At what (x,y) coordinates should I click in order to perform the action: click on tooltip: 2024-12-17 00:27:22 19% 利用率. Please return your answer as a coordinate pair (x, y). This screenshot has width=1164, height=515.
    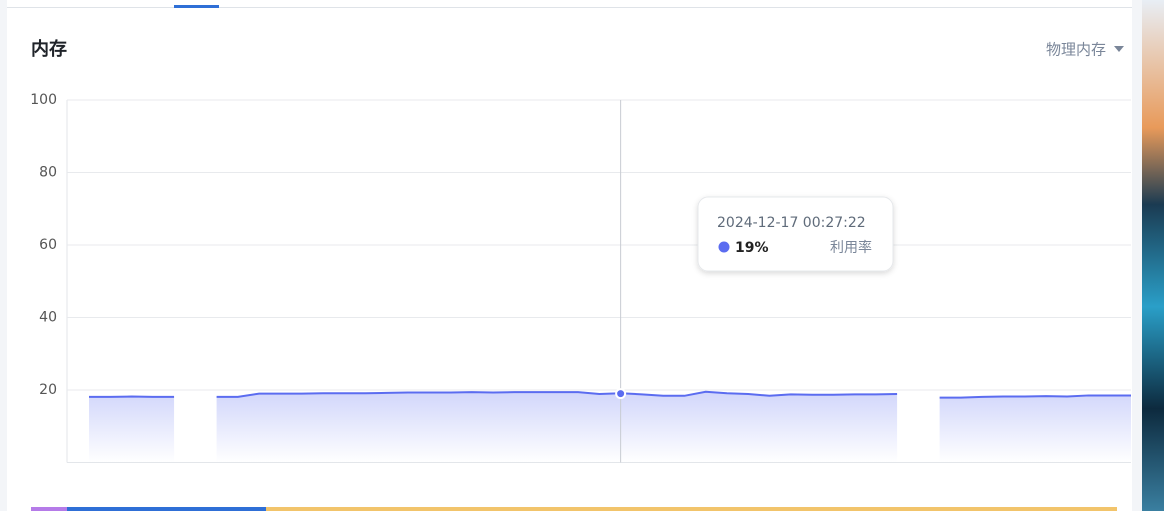
    Looking at the image, I should click on (795, 234).